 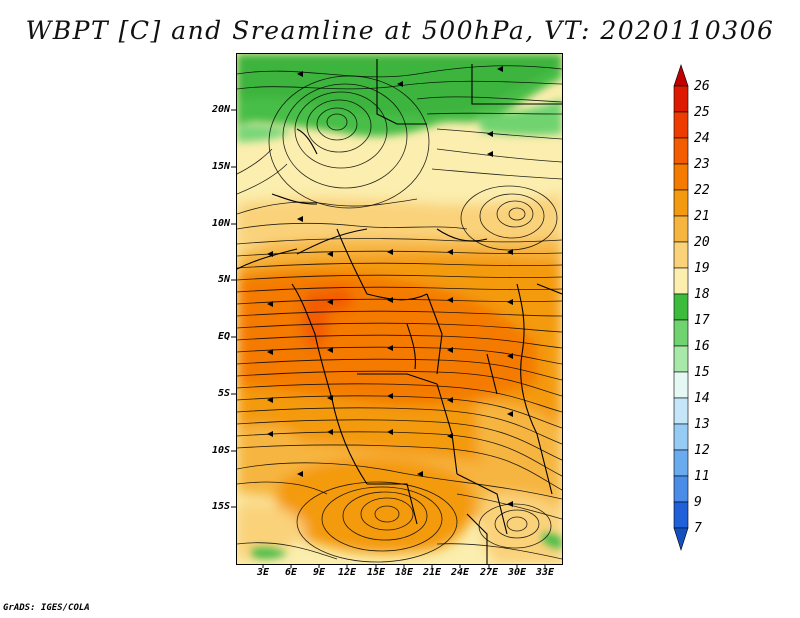 What do you see at coordinates (460, 572) in the screenshot?
I see `lon-label-24e: 24E` at bounding box center [460, 572].